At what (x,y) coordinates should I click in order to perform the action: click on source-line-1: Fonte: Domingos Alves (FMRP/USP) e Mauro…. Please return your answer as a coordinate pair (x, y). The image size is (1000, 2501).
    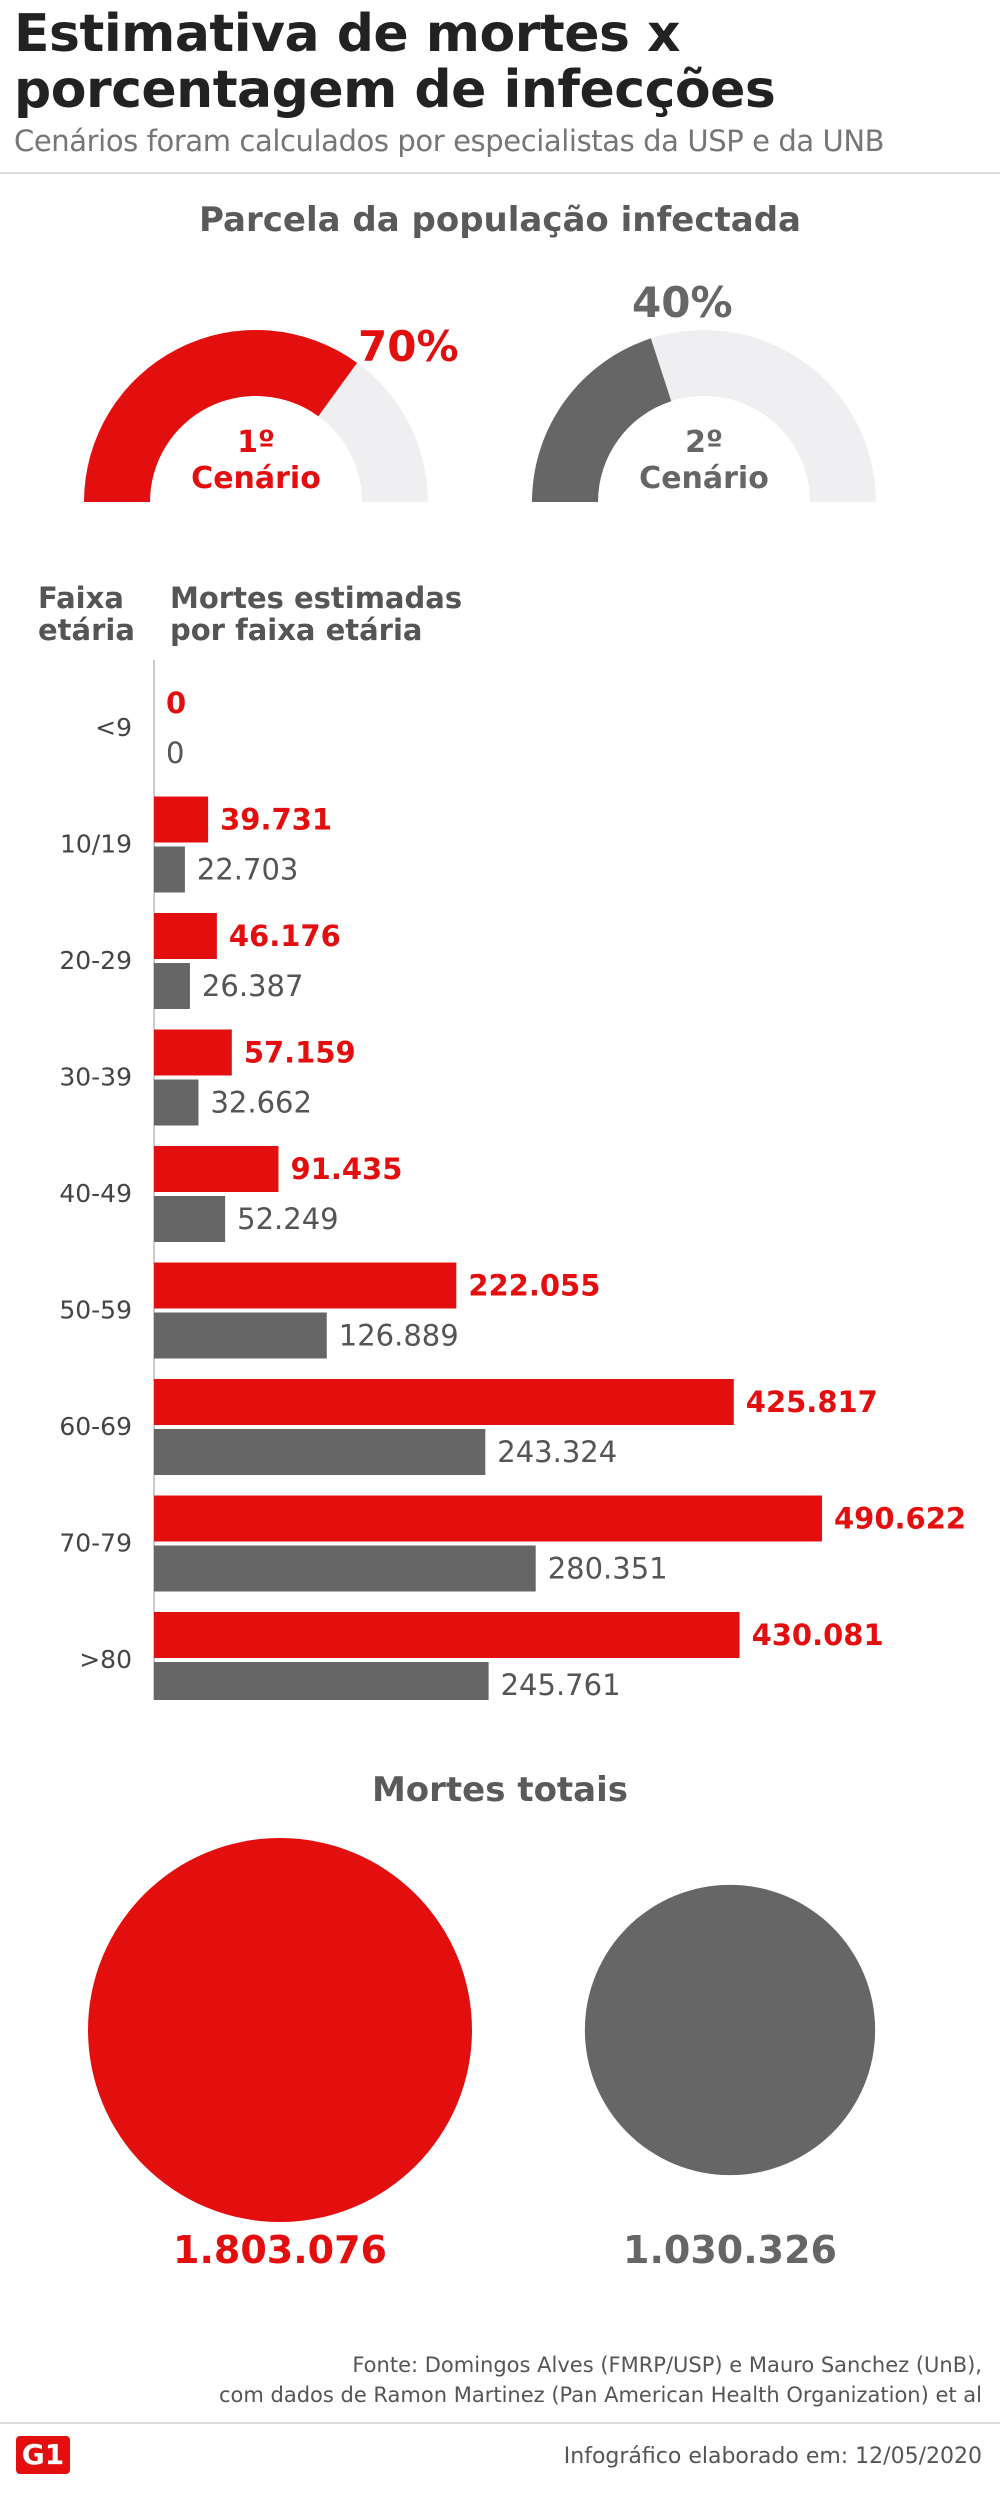
    Looking at the image, I should click on (667, 2365).